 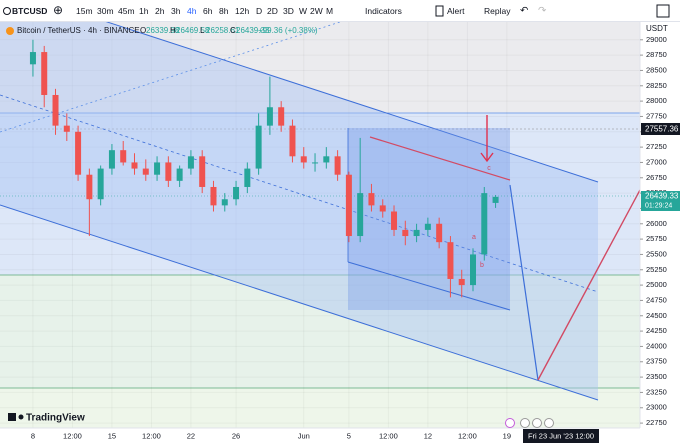 I want to click on alert-icon, so click(x=439, y=11).